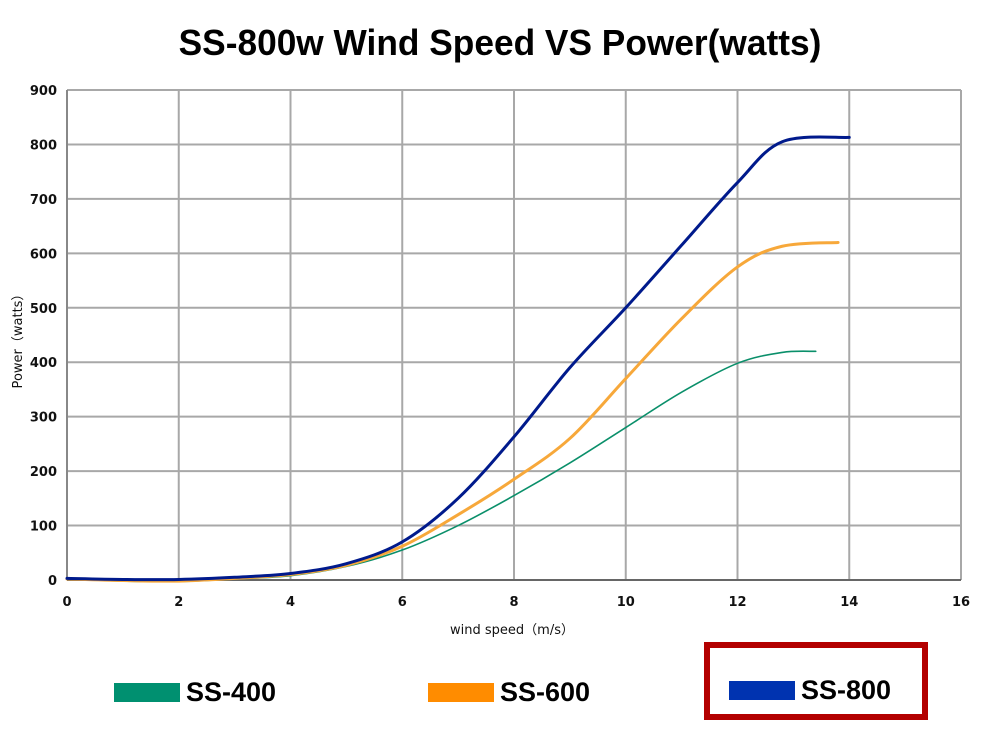  I want to click on y-tick-label: 0, so click(52, 581).